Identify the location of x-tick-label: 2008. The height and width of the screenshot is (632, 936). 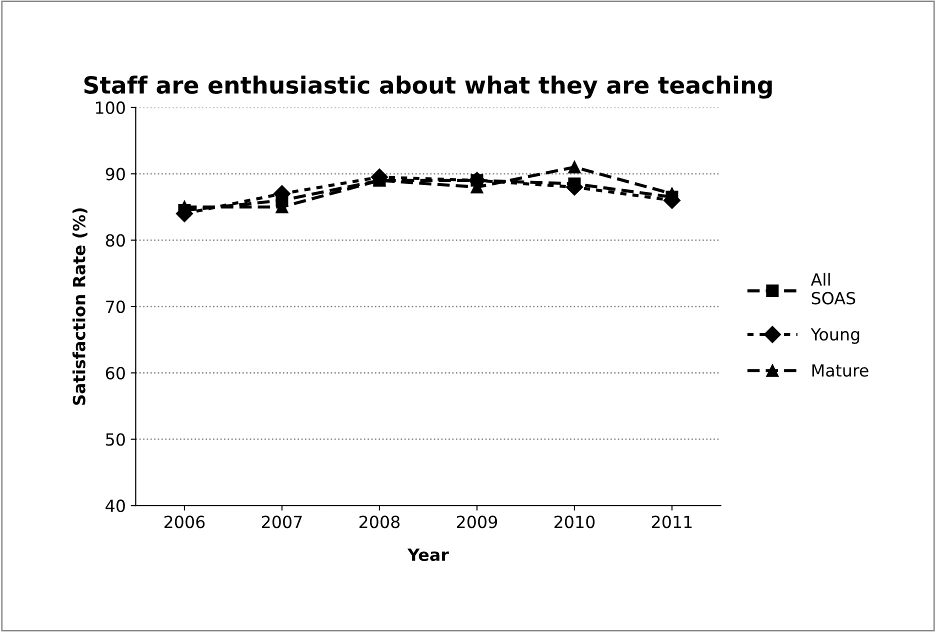
(379, 522).